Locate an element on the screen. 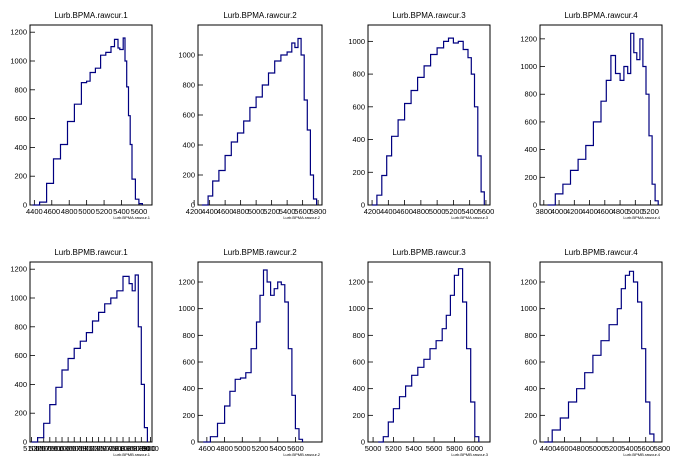 The image size is (696, 472). x-axis-label: Lurb.BPMA.rawcur.3 is located at coordinates (469, 217).